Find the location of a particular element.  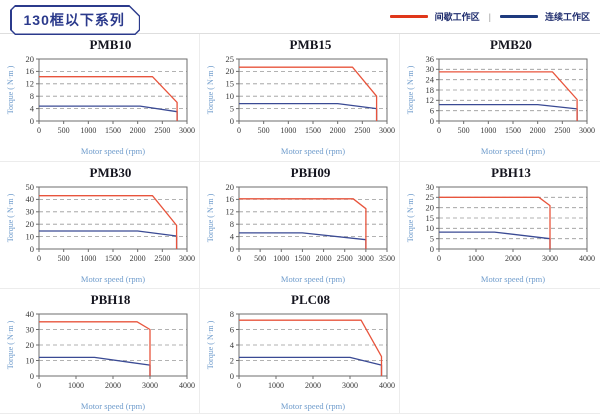

chart-title: PMB20 is located at coordinates (511, 44).